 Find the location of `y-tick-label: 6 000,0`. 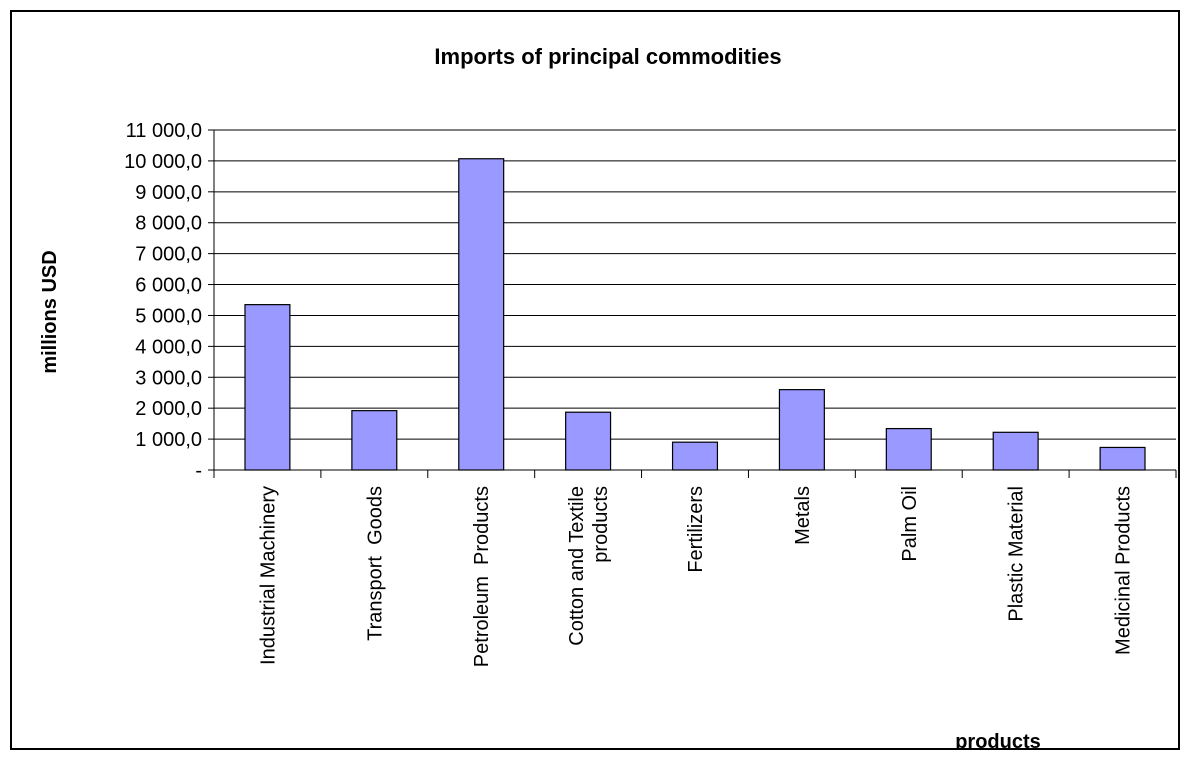

y-tick-label: 6 000,0 is located at coordinates (168, 286).